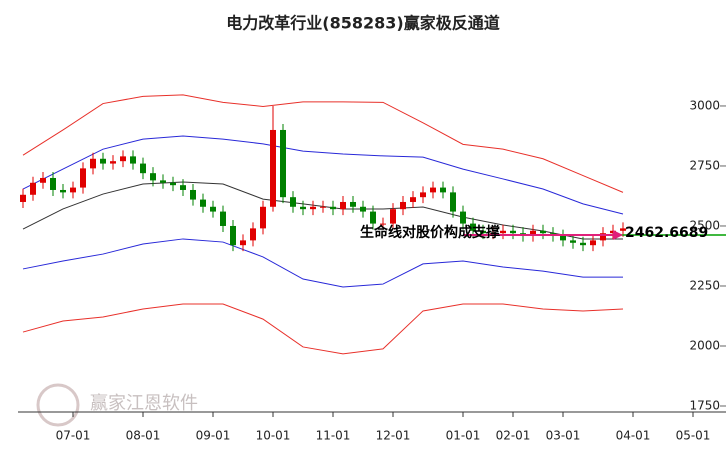 This screenshot has height=450, width=726. What do you see at coordinates (362, 23) in the screenshot?
I see `chart-title: 电力改革行业(858283)赢家极反通道` at bounding box center [362, 23].